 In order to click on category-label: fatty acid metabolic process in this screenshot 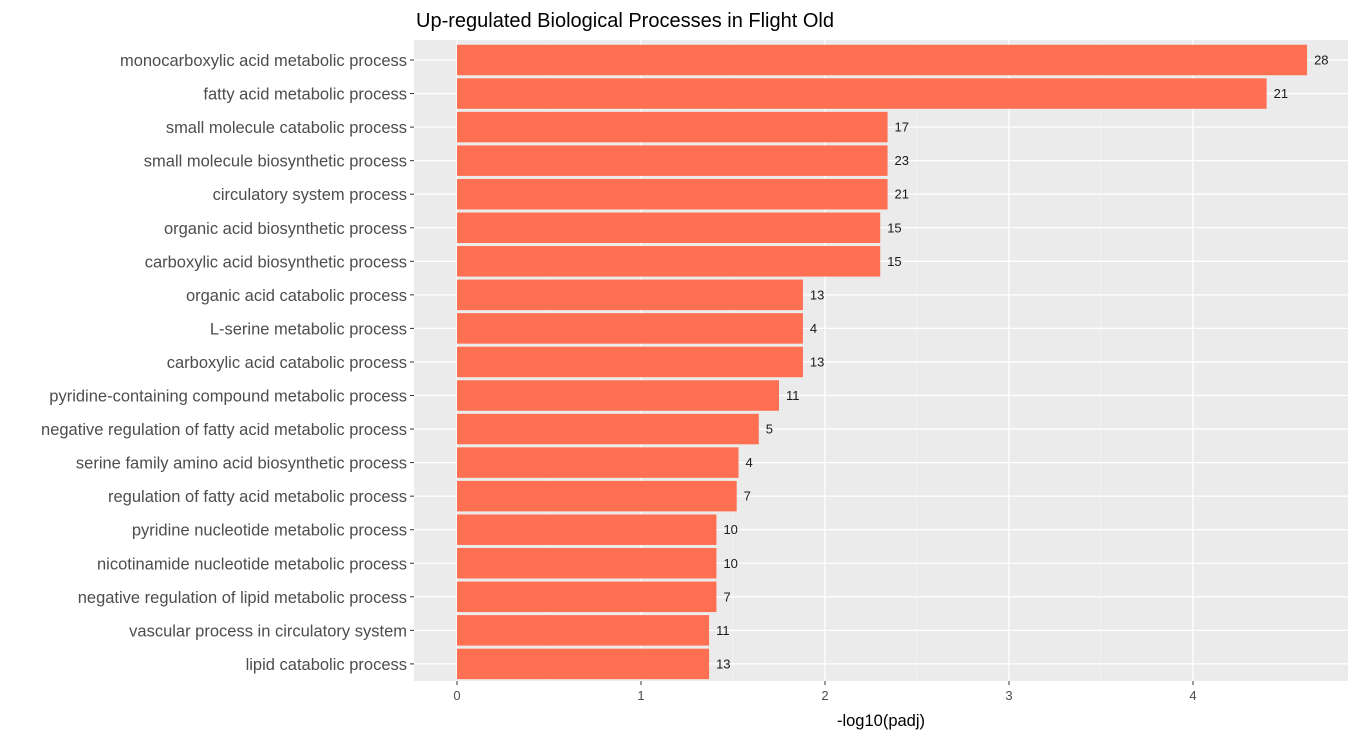, I will do `click(305, 95)`.